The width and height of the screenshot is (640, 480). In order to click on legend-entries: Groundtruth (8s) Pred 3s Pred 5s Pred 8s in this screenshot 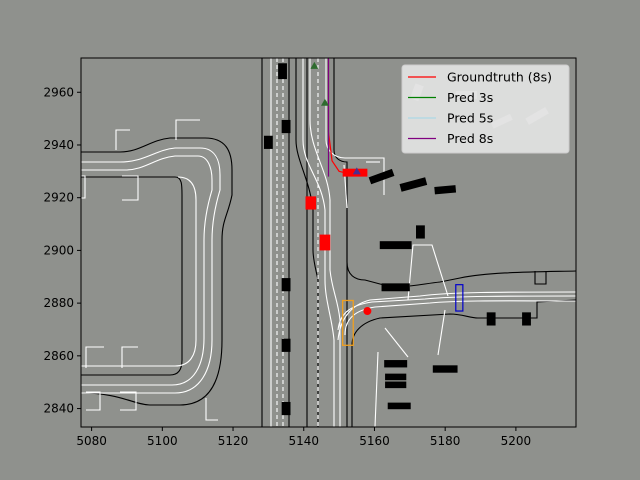, I will do `click(480, 108)`.